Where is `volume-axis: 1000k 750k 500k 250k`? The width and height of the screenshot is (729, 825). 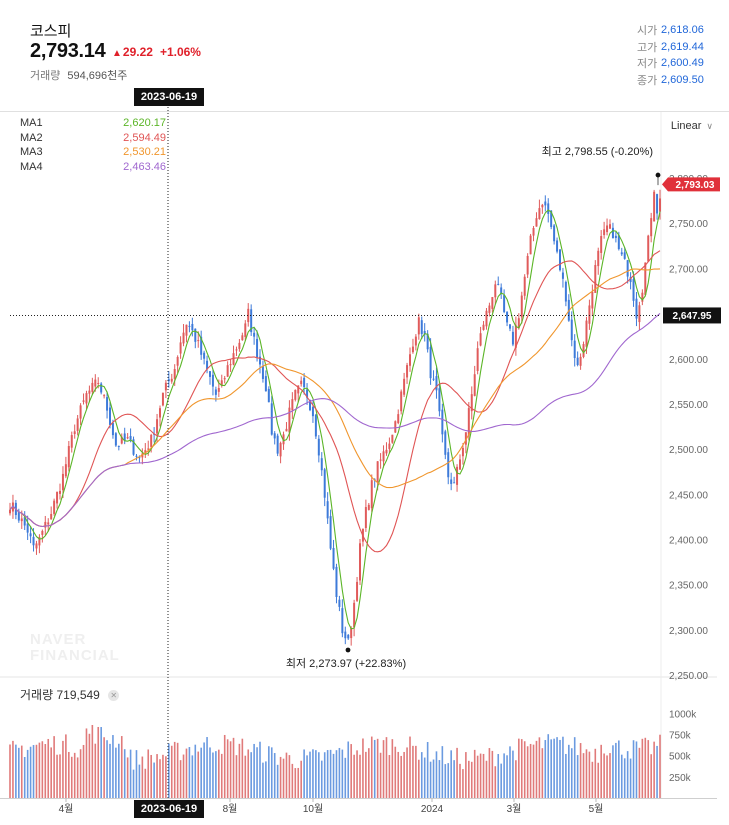 volume-axis: 1000k 750k 500k 250k is located at coordinates (683, 746).